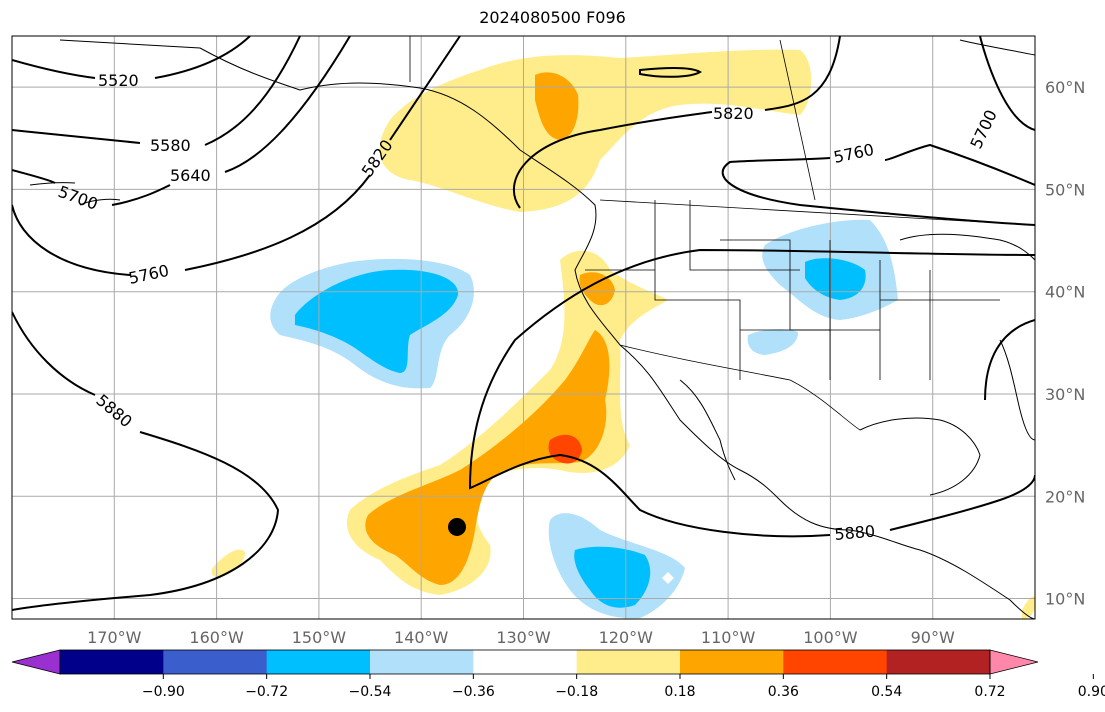  I want to click on lon-tick-label: 130°W, so click(523, 637).